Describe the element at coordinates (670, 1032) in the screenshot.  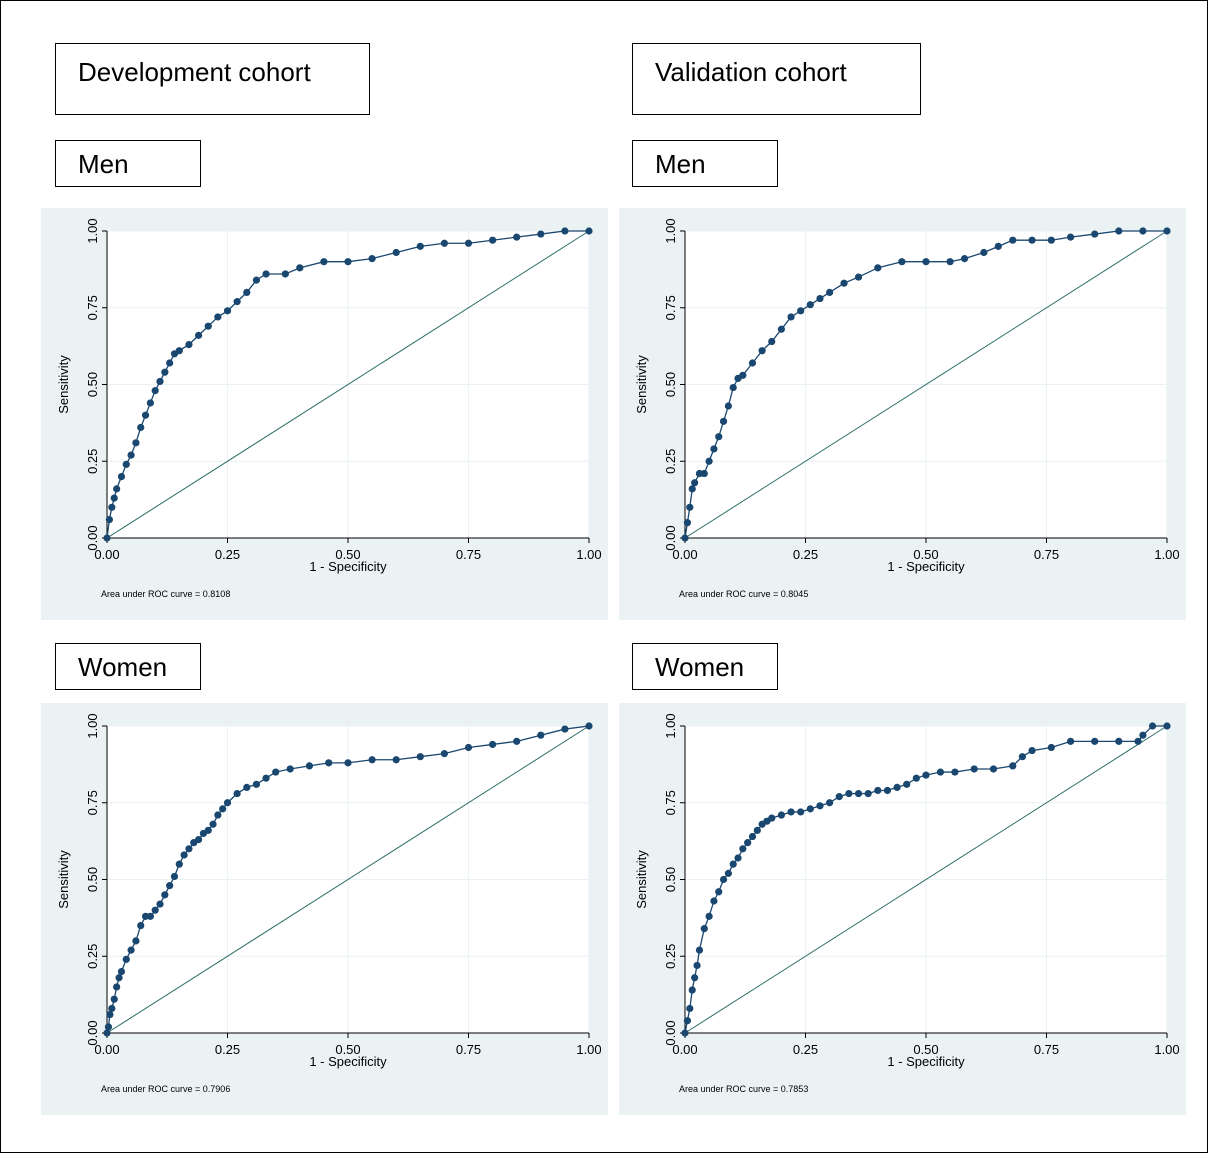
I see `y-tick-label: 0.00` at that location.